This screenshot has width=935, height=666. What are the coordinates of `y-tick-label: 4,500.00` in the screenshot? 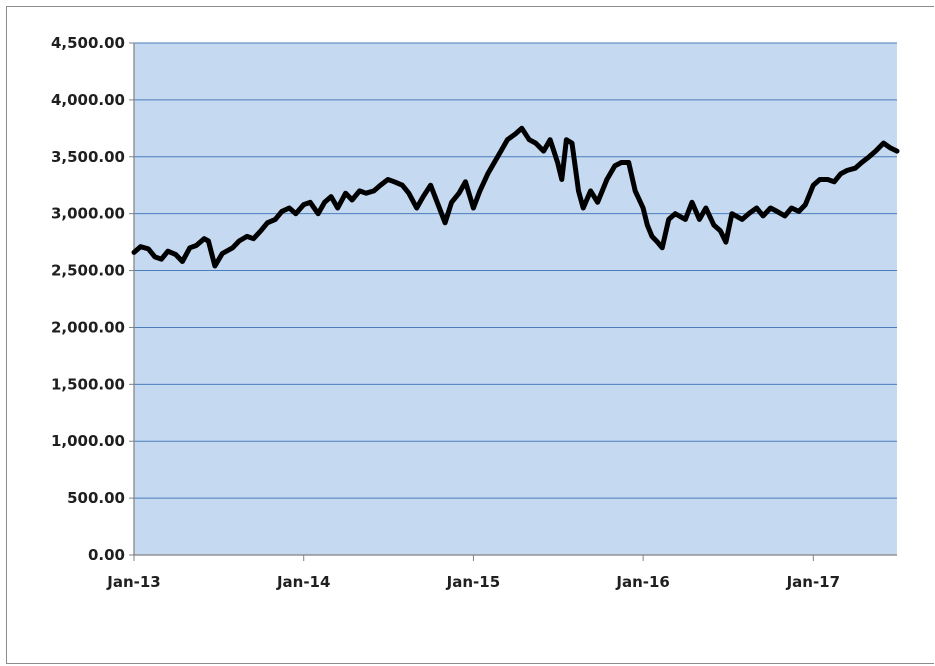 It's located at (88, 43).